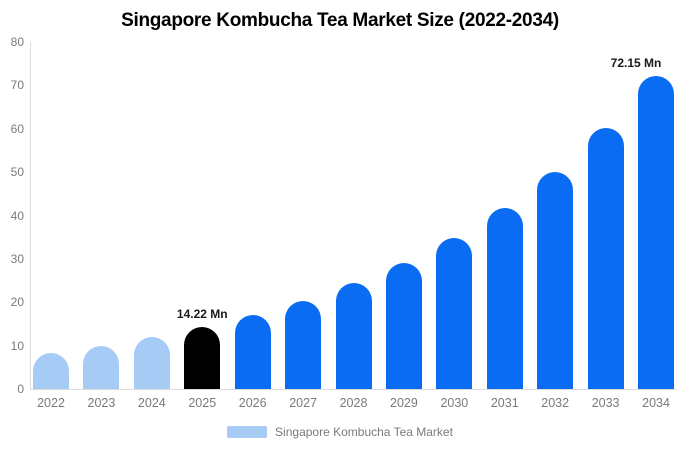 The image size is (680, 450). What do you see at coordinates (353, 389) in the screenshot?
I see `x-axis-line` at bounding box center [353, 389].